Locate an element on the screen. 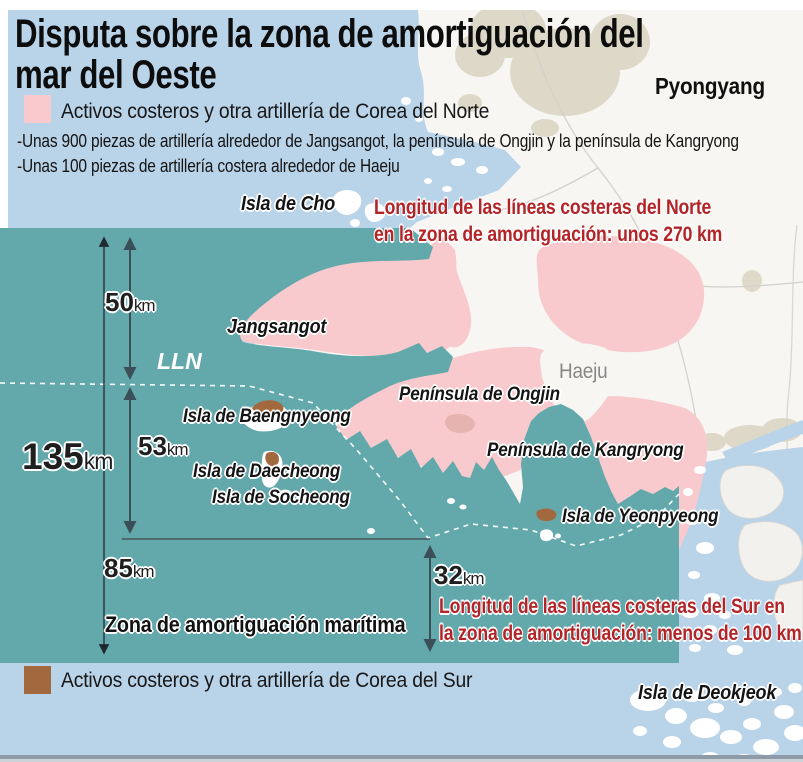 The width and height of the screenshot is (803, 762). label-haeju: Haeju is located at coordinates (583, 371).